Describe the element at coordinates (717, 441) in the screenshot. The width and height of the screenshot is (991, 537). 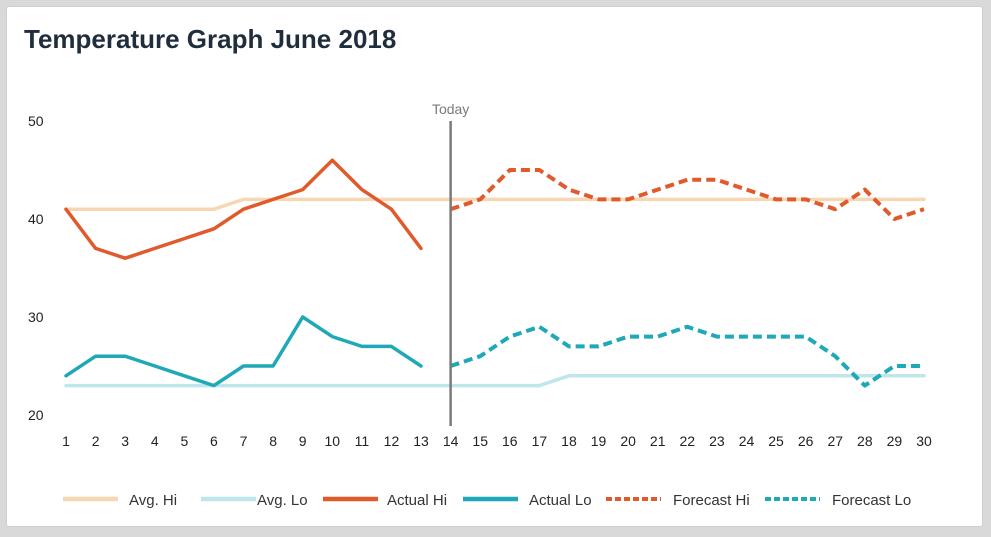
I see `x-tick-label-23: 23` at that location.